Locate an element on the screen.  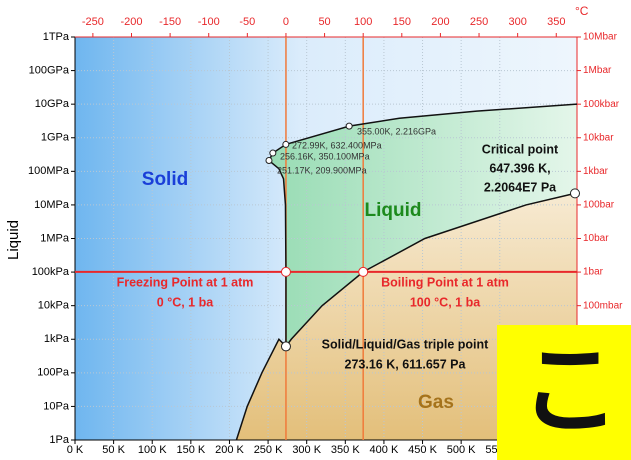
y-tick-label: 10GPa is located at coordinates (52, 104).